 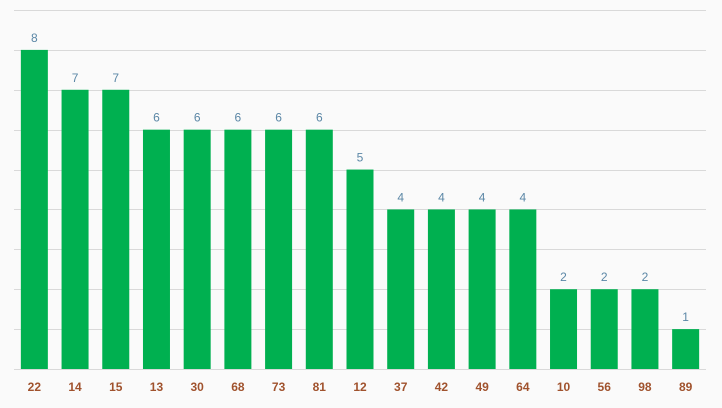 I want to click on x-tick-label: 64, so click(x=523, y=387).